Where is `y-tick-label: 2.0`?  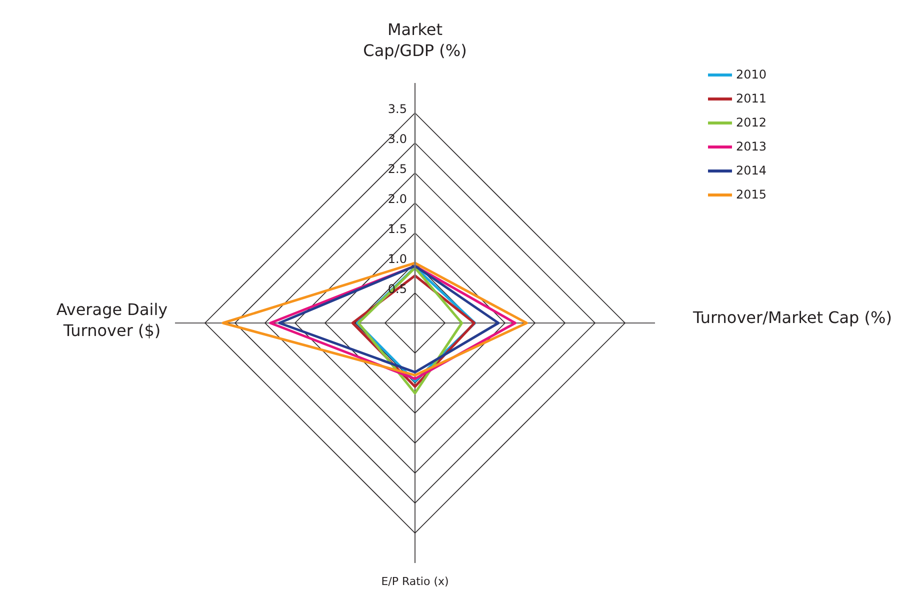
y-tick-label: 2.0 is located at coordinates (397, 199).